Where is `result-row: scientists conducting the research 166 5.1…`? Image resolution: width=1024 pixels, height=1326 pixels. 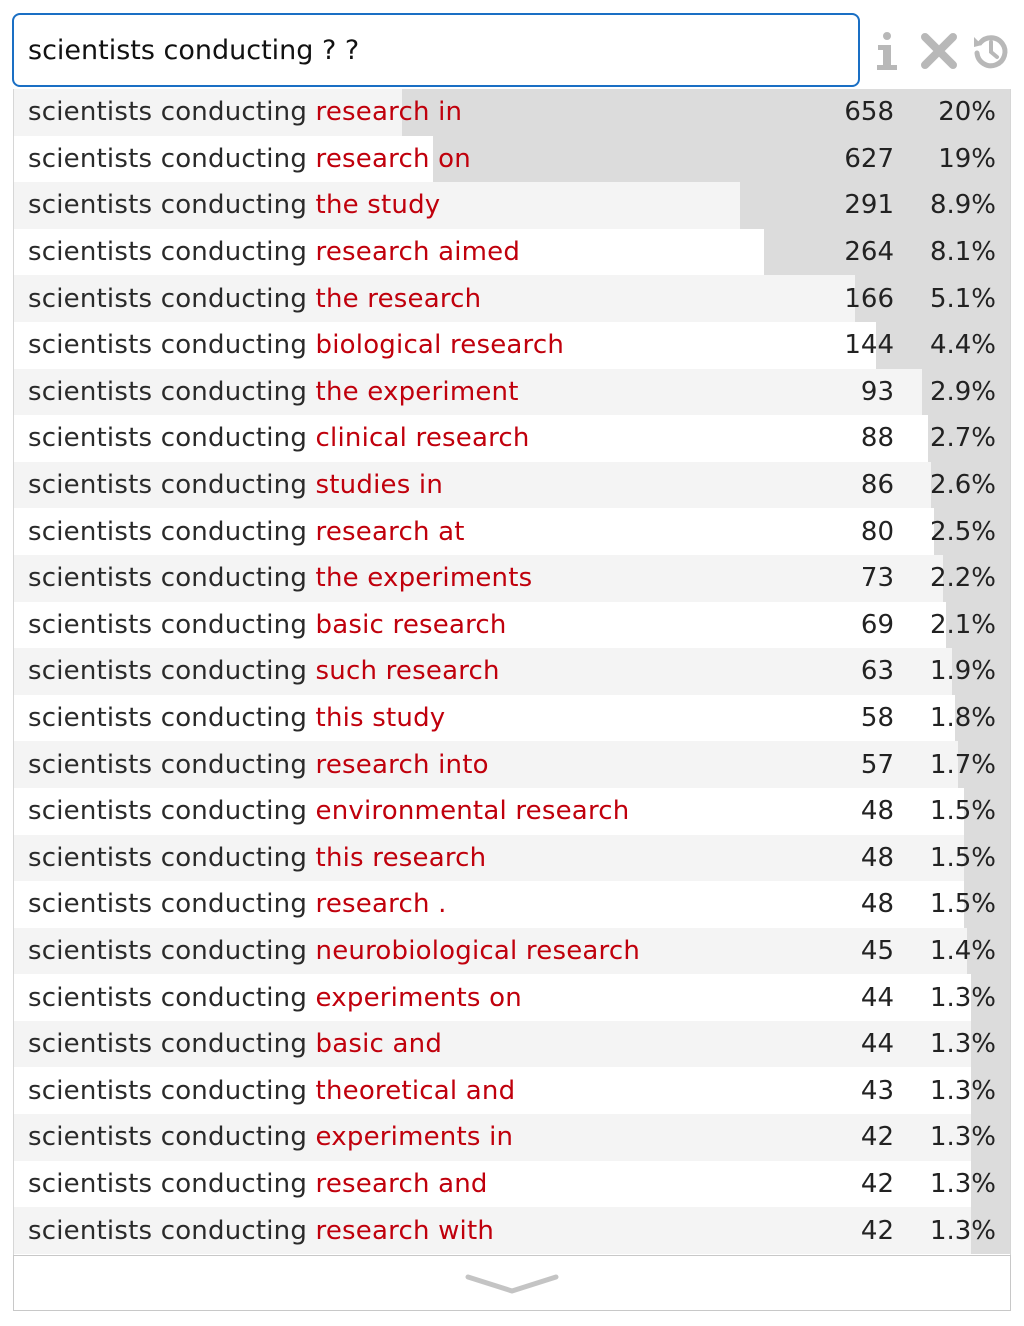 result-row: scientists conducting the research 166 5.1… is located at coordinates (512, 298).